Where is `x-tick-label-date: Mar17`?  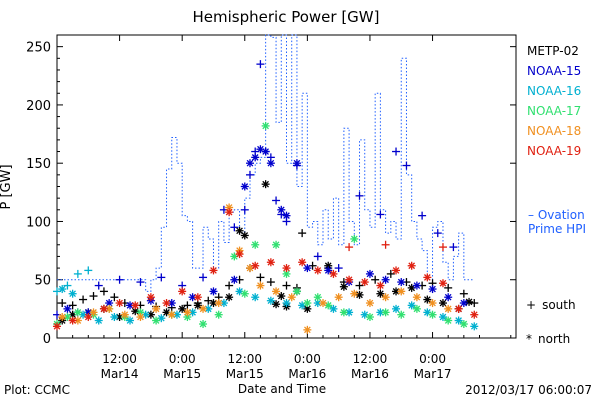 x-tick-label-date: Mar17 is located at coordinates (433, 374).